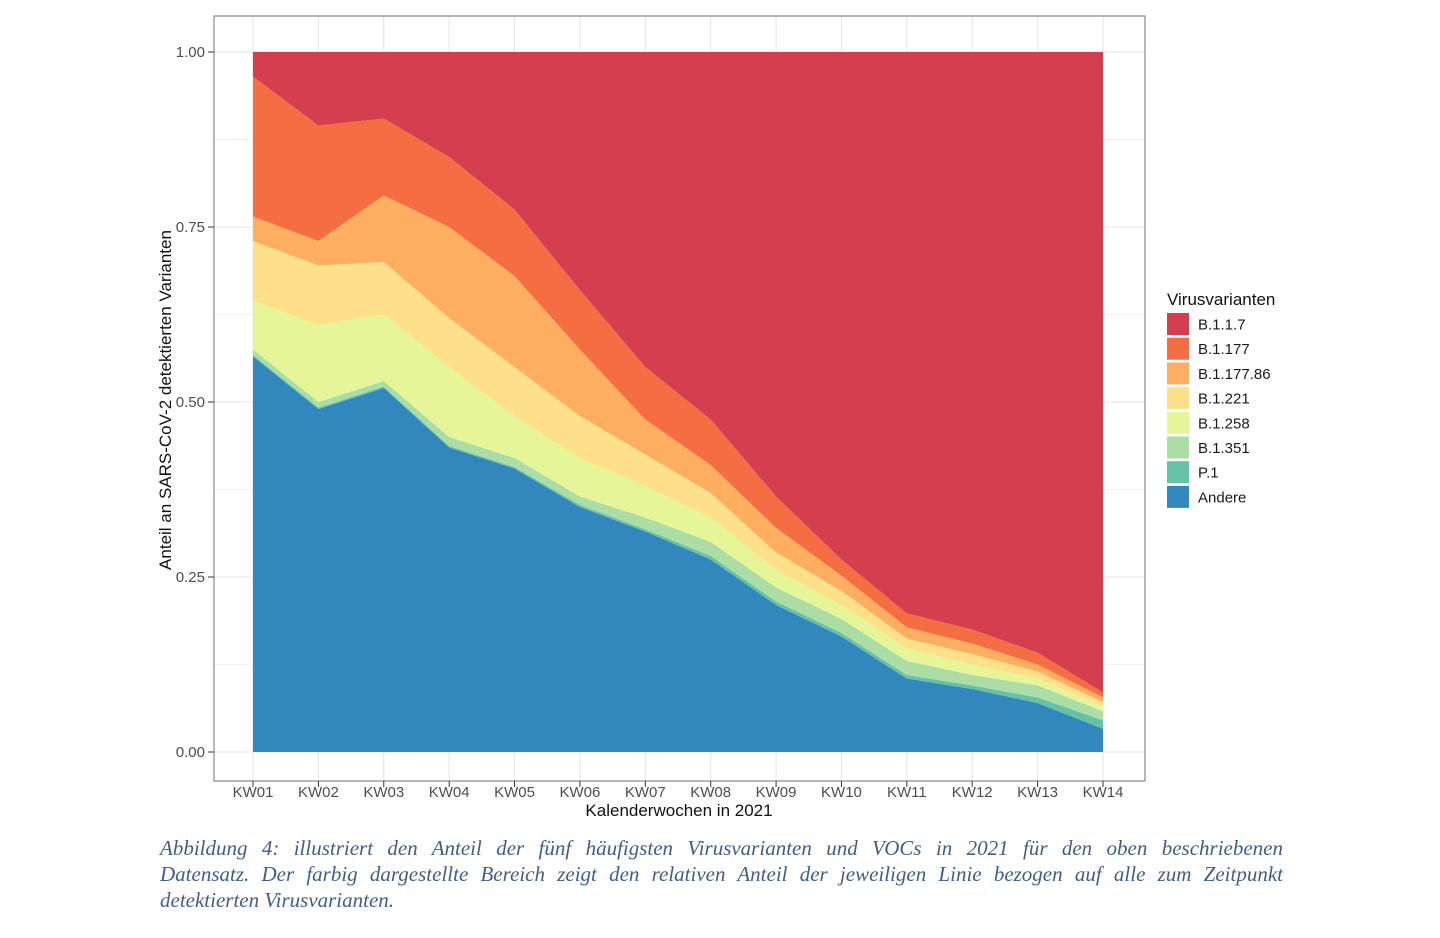 The image size is (1440, 938). I want to click on x-tick-label-KW10: KW10, so click(841, 792).